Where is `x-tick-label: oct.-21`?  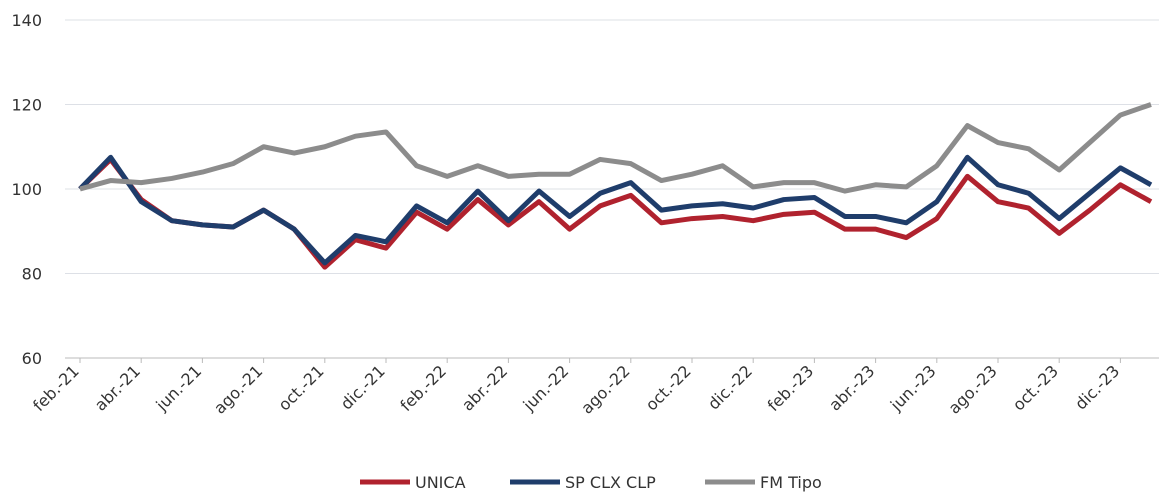 x-tick-label: oct.-21 is located at coordinates (301, 387).